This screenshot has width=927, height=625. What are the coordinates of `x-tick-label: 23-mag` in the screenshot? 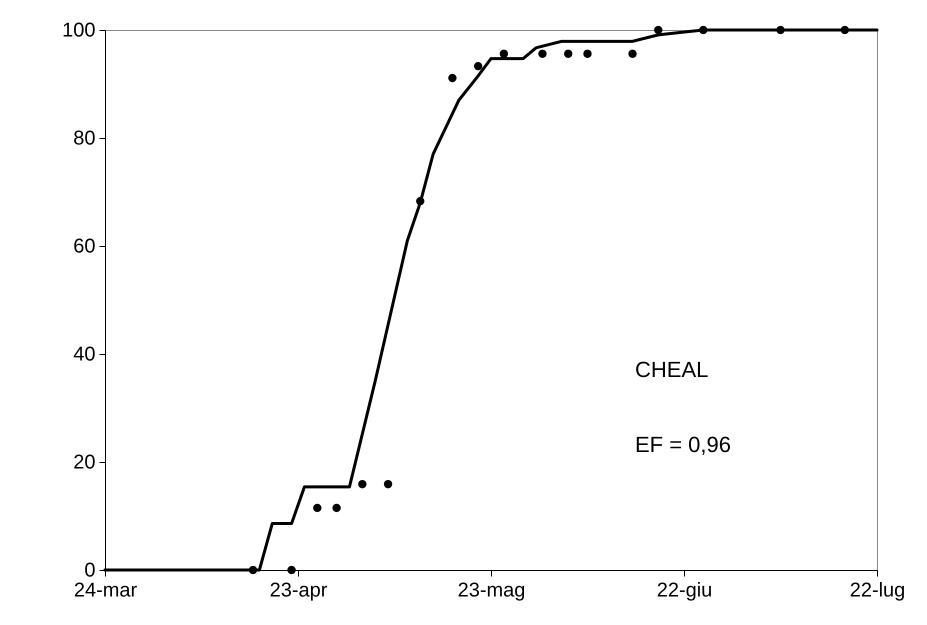 It's located at (492, 591).